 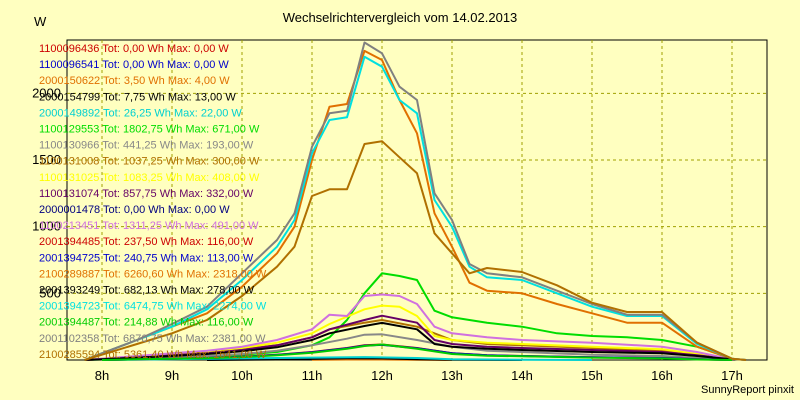 What do you see at coordinates (146, 146) in the screenshot?
I see `legend-entry: 1100130966 Tot: 441,25 Wh Max: 193,00 W` at bounding box center [146, 146].